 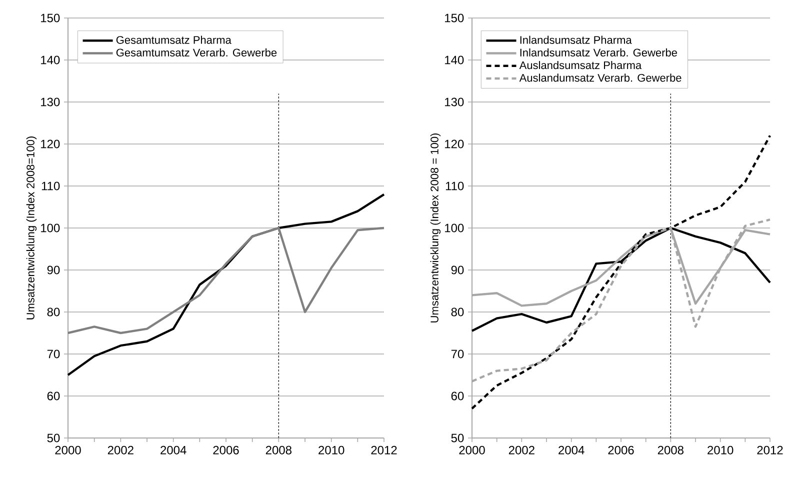 I want to click on legend-label: Inlandsumsatz Verarb. Gewerbe, so click(x=598, y=52).